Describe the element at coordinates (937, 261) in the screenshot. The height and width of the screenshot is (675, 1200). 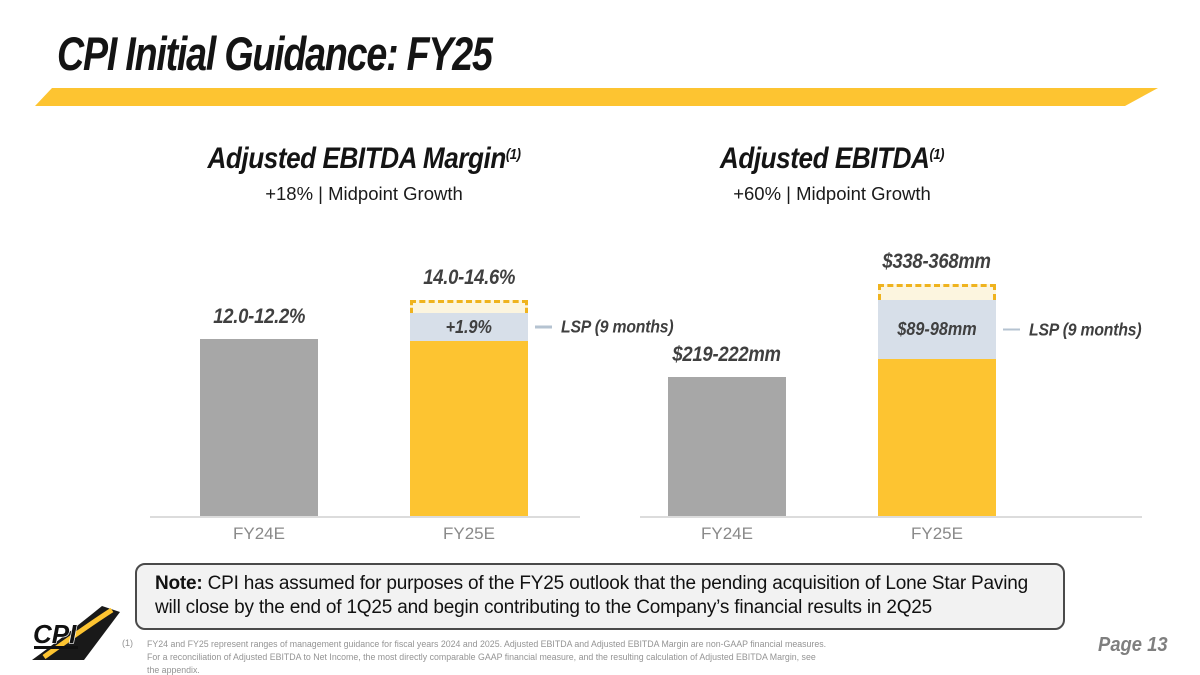
I see `bar-value-label: $338-368mm` at that location.